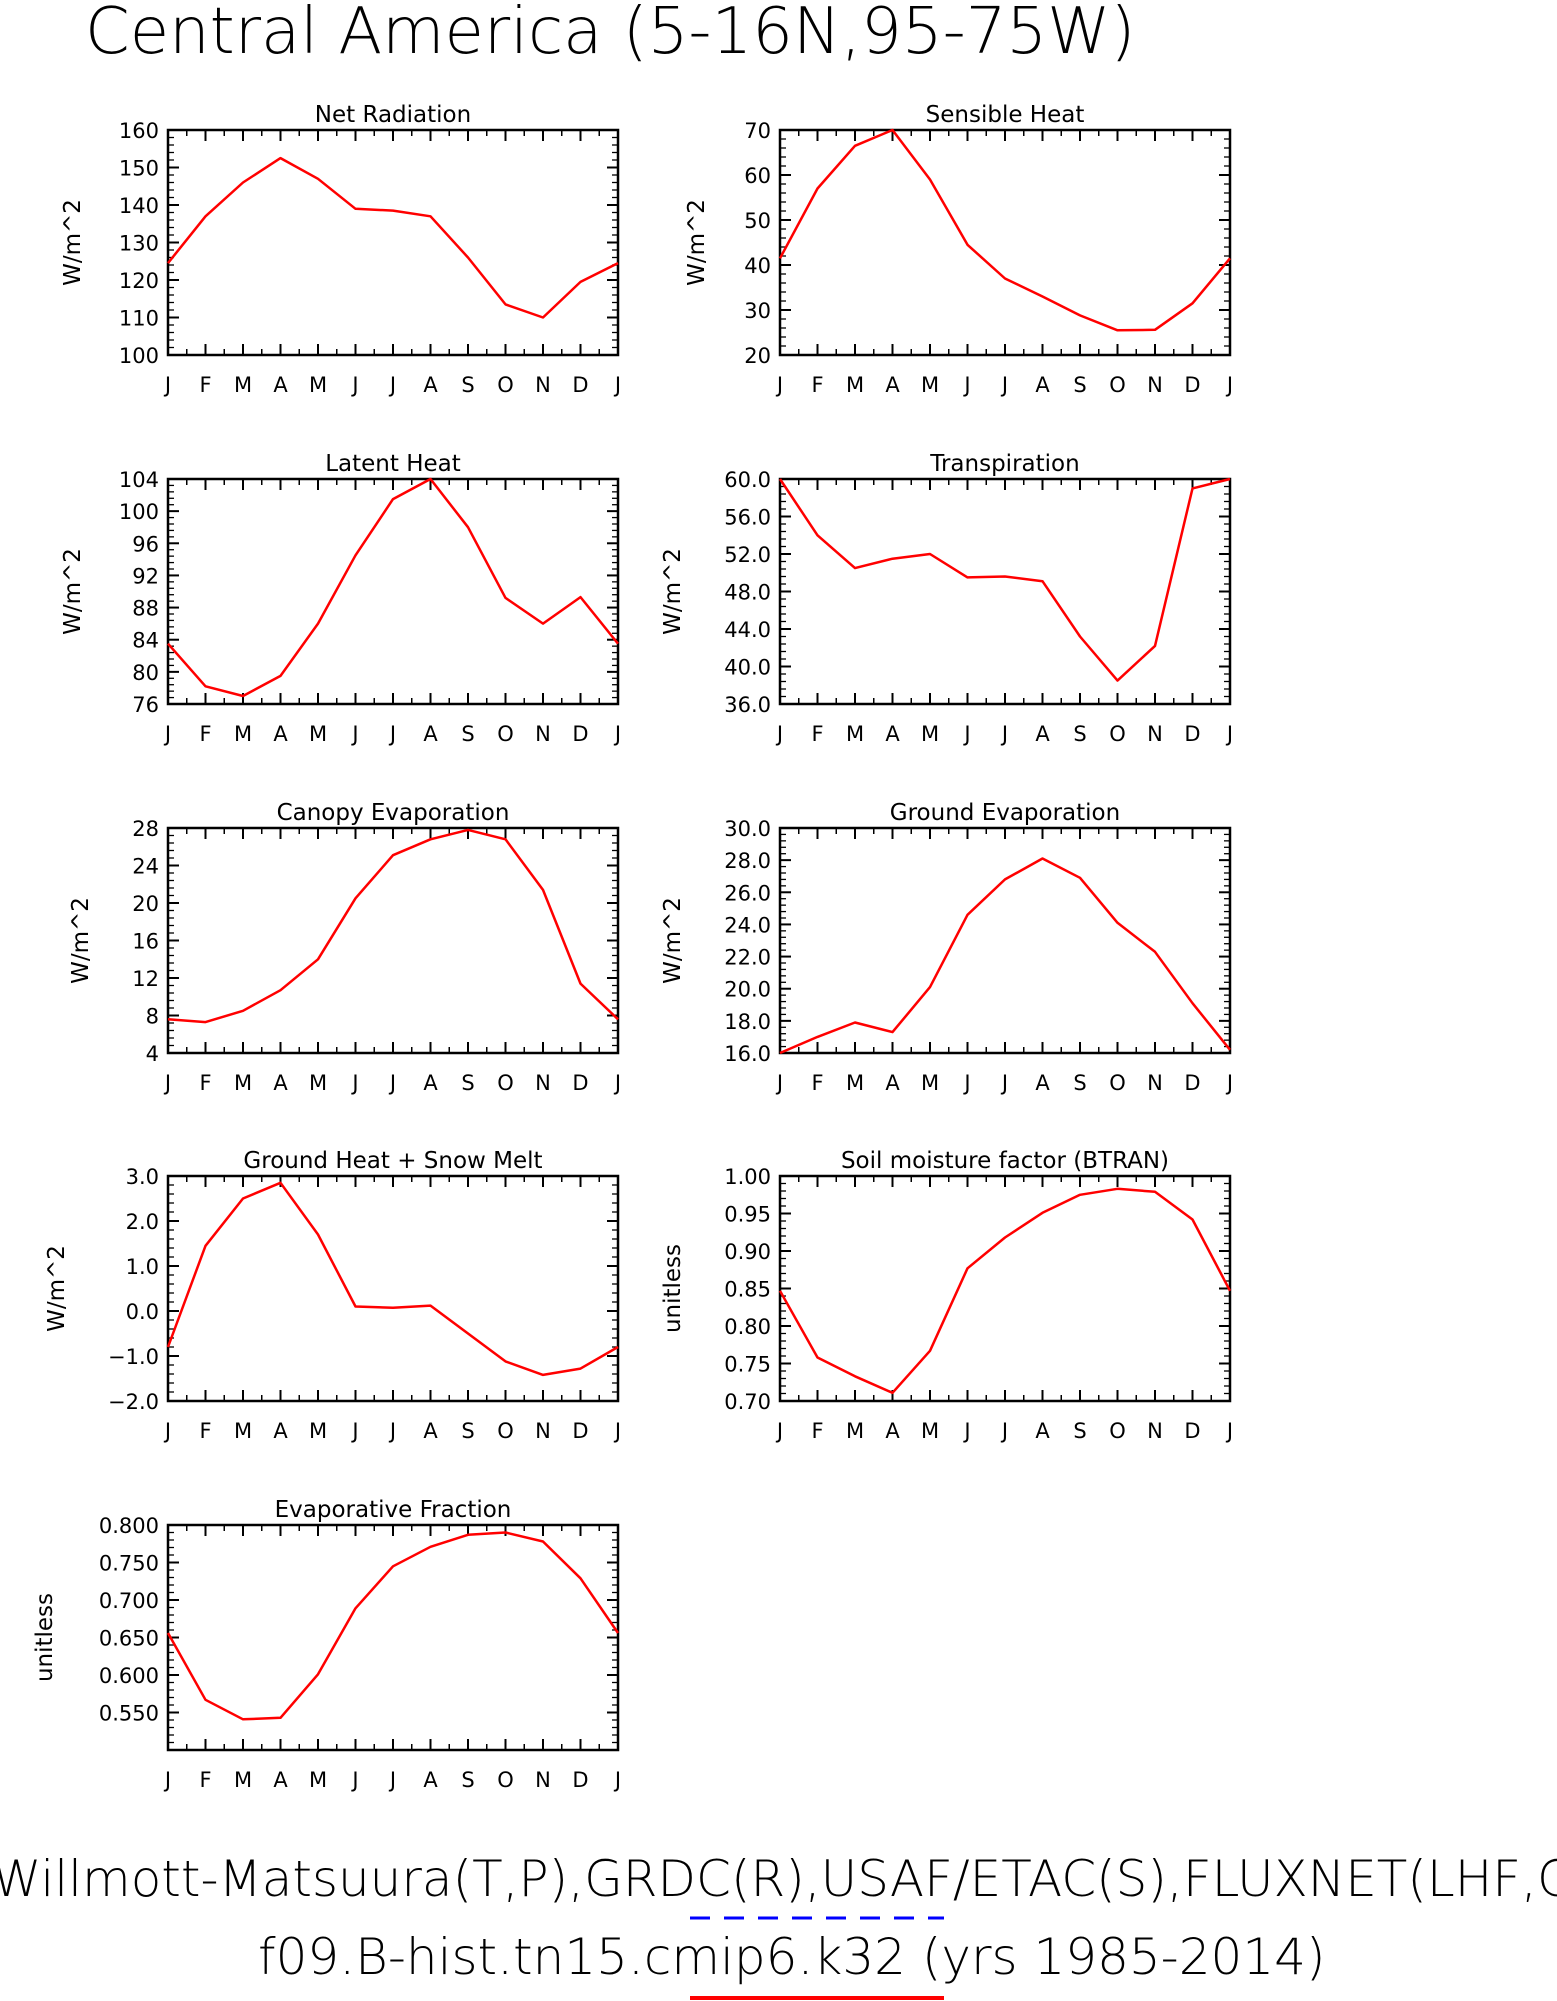 The height and width of the screenshot is (2001, 1557). What do you see at coordinates (747, 593) in the screenshot?
I see `y-tick-label: 48.0` at bounding box center [747, 593].